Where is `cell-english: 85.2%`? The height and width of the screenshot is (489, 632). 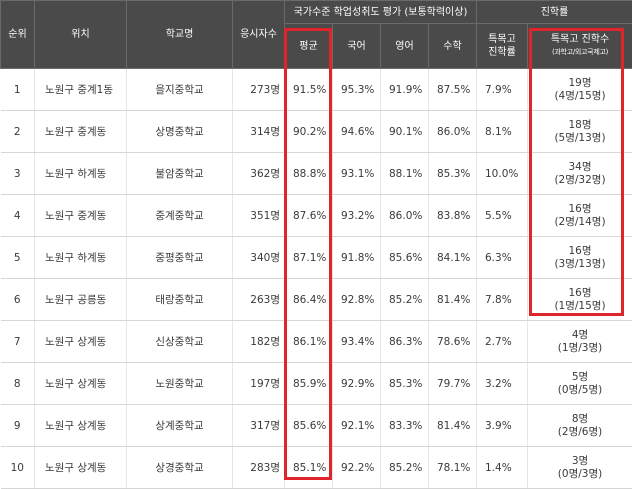 cell-english: 85.2% is located at coordinates (405, 300).